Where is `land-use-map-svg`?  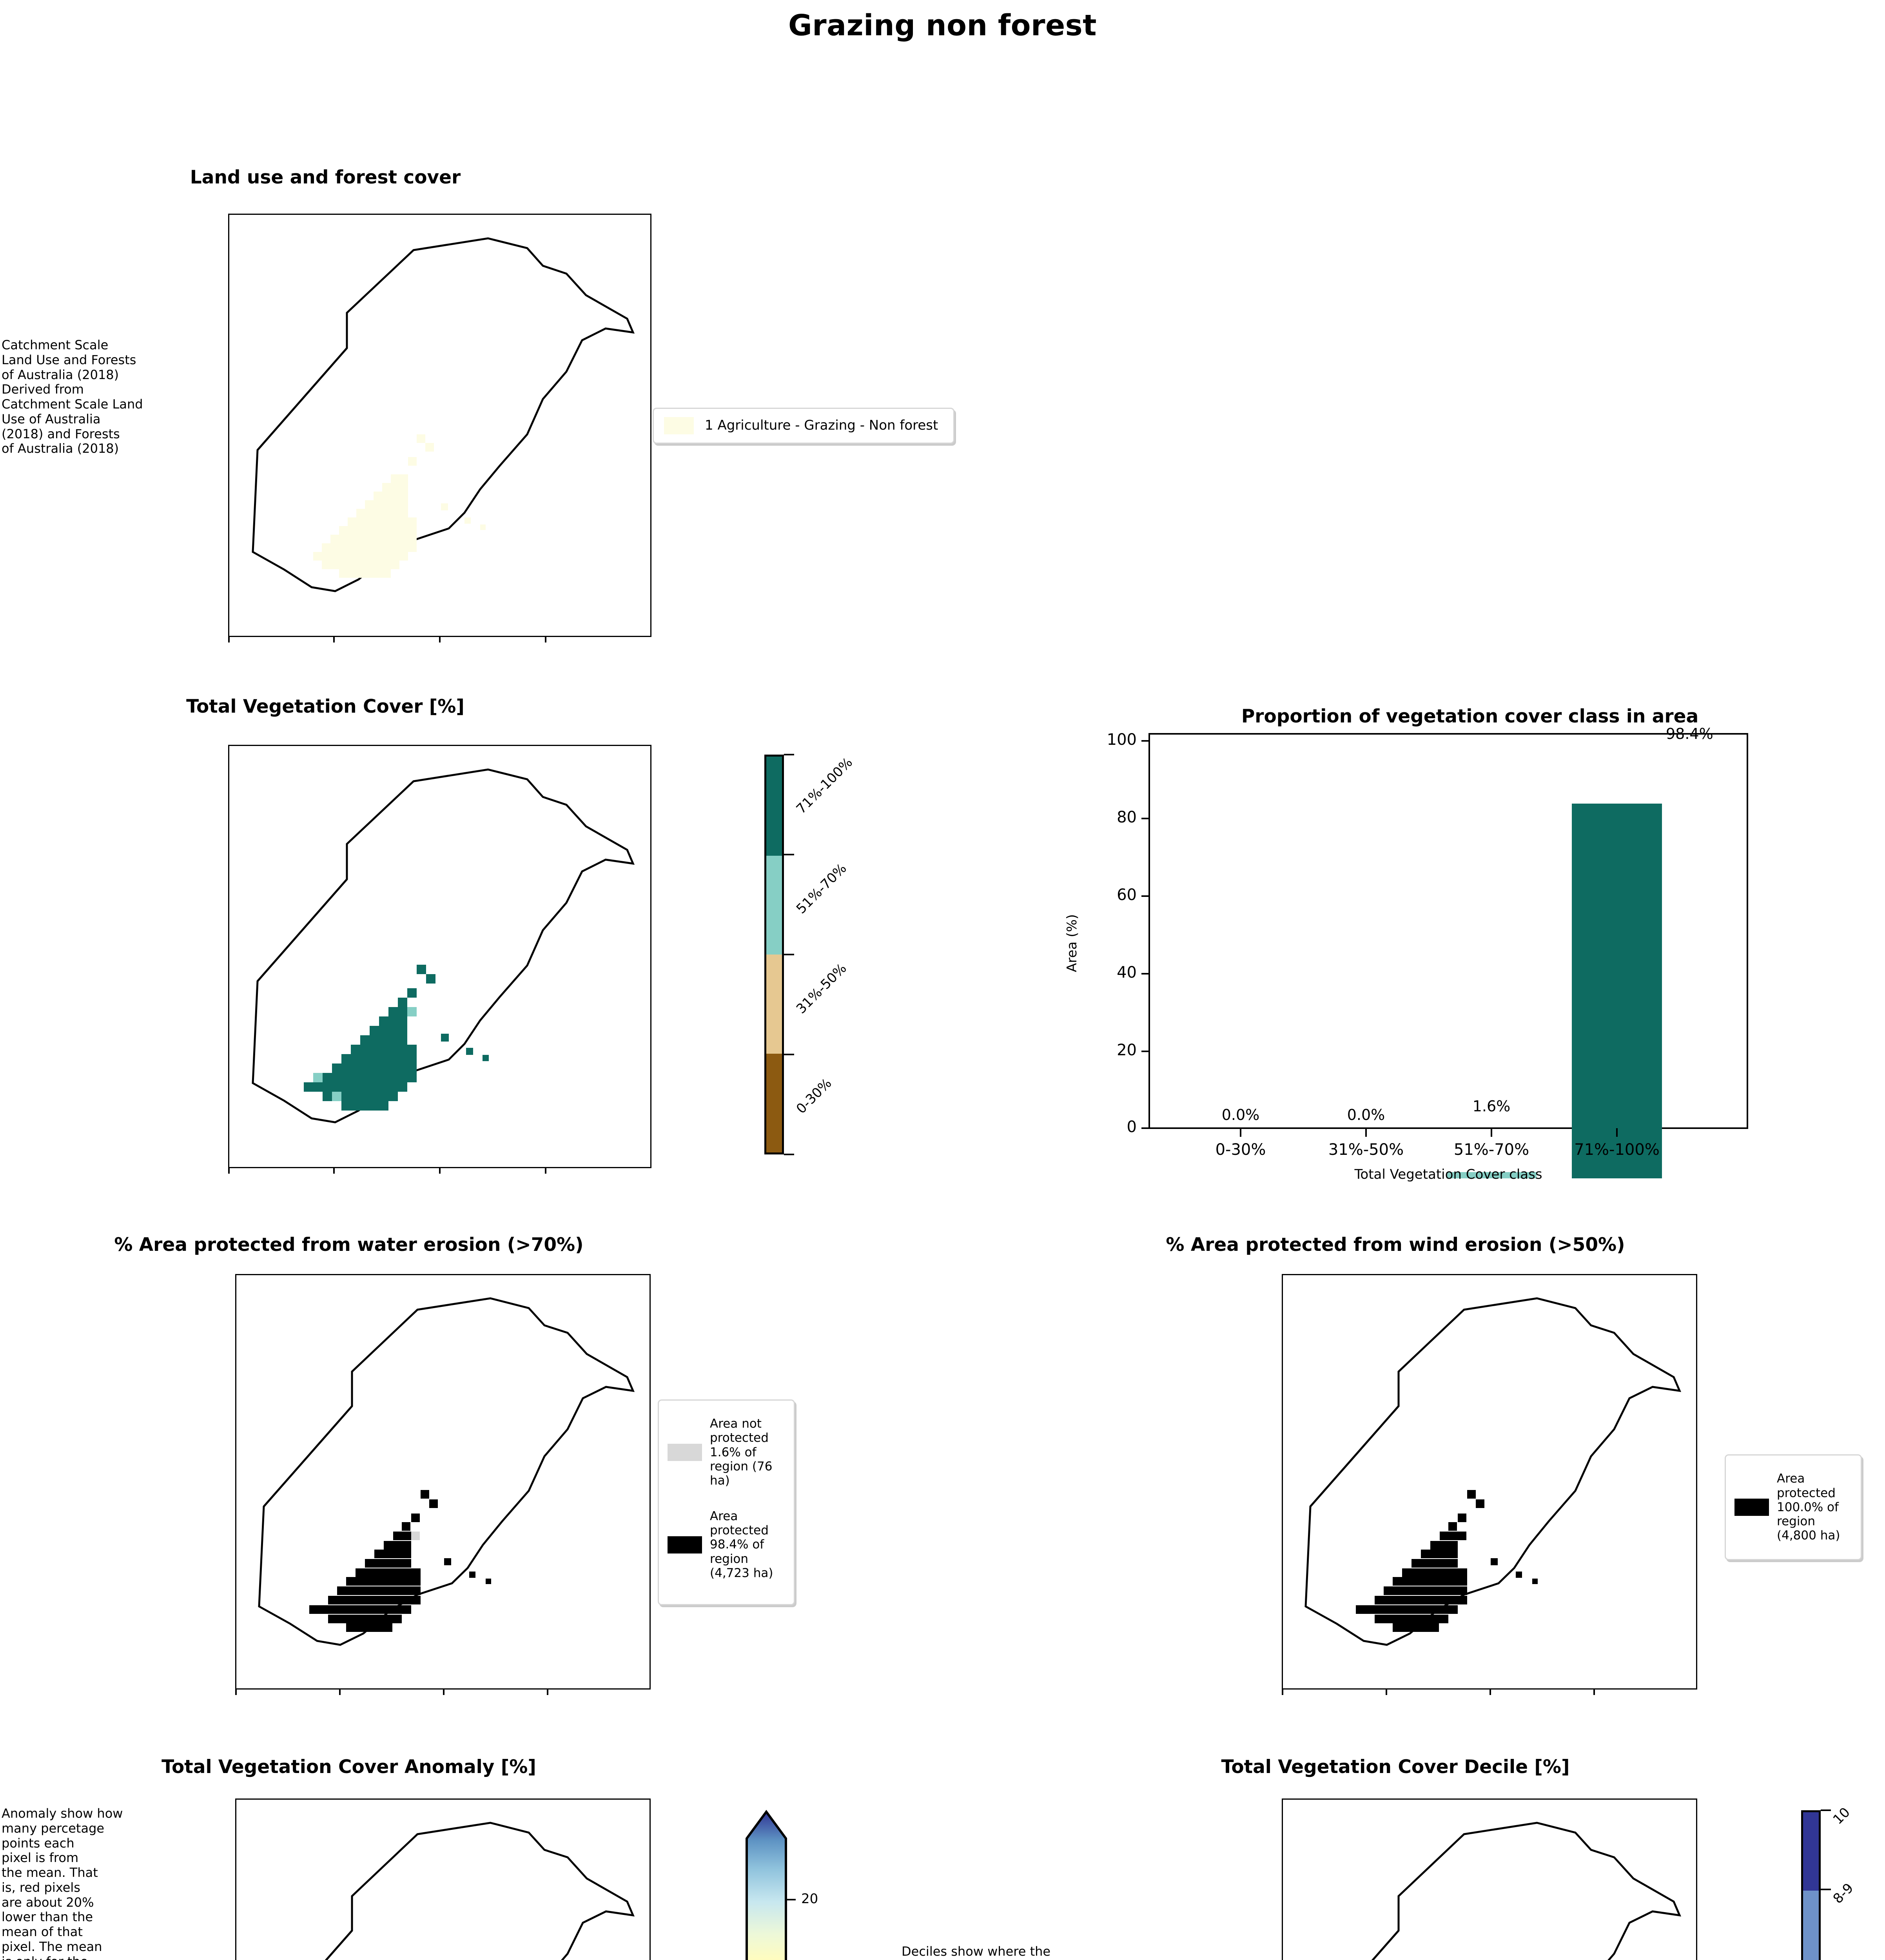
land-use-map-svg is located at coordinates (443, 414).